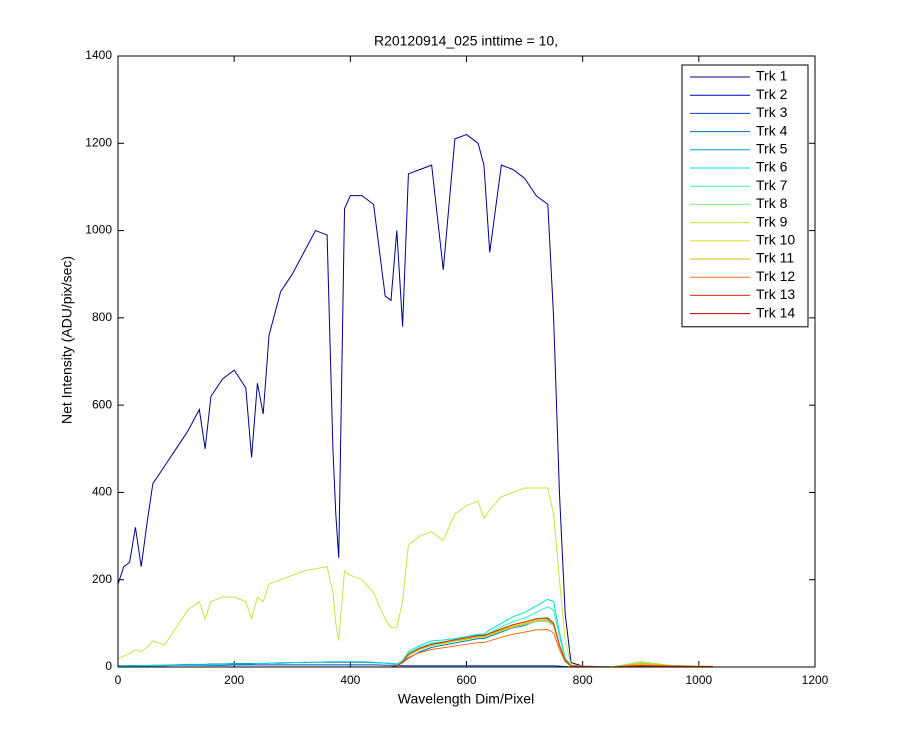 This screenshot has height=750, width=900. I want to click on legend-label: Trk 7, so click(772, 185).